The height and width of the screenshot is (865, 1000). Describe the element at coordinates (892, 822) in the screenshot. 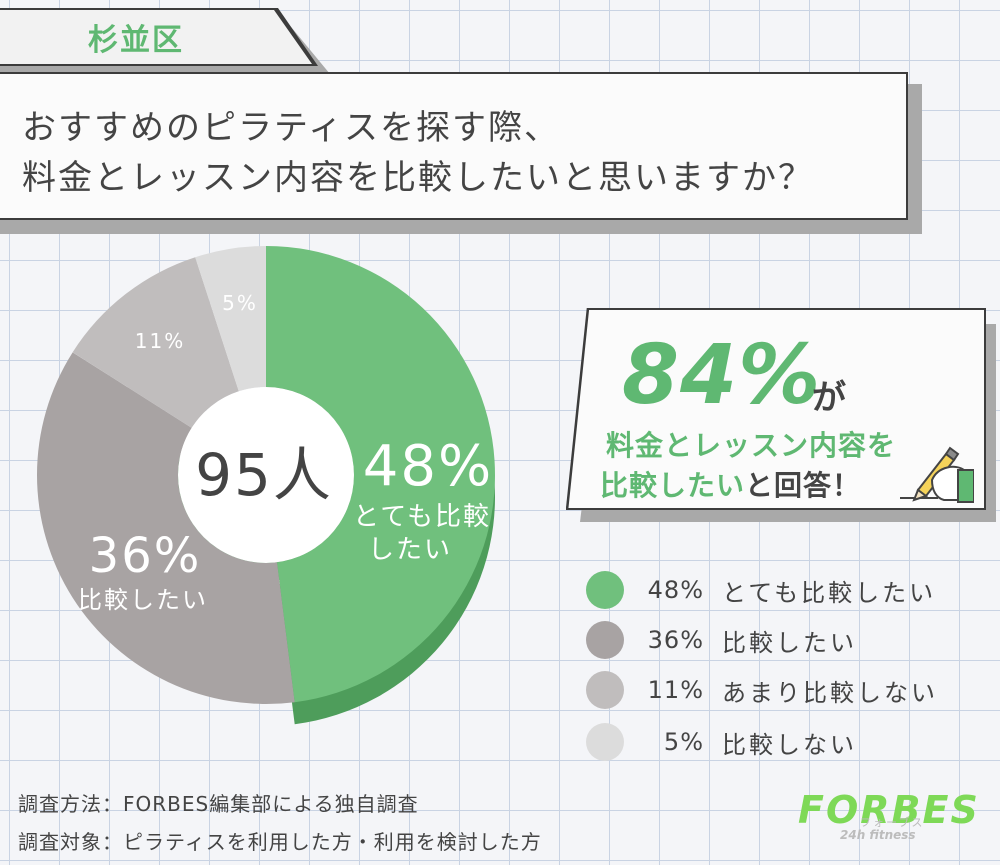

I see `brand-logo-kana: フォーブス` at that location.